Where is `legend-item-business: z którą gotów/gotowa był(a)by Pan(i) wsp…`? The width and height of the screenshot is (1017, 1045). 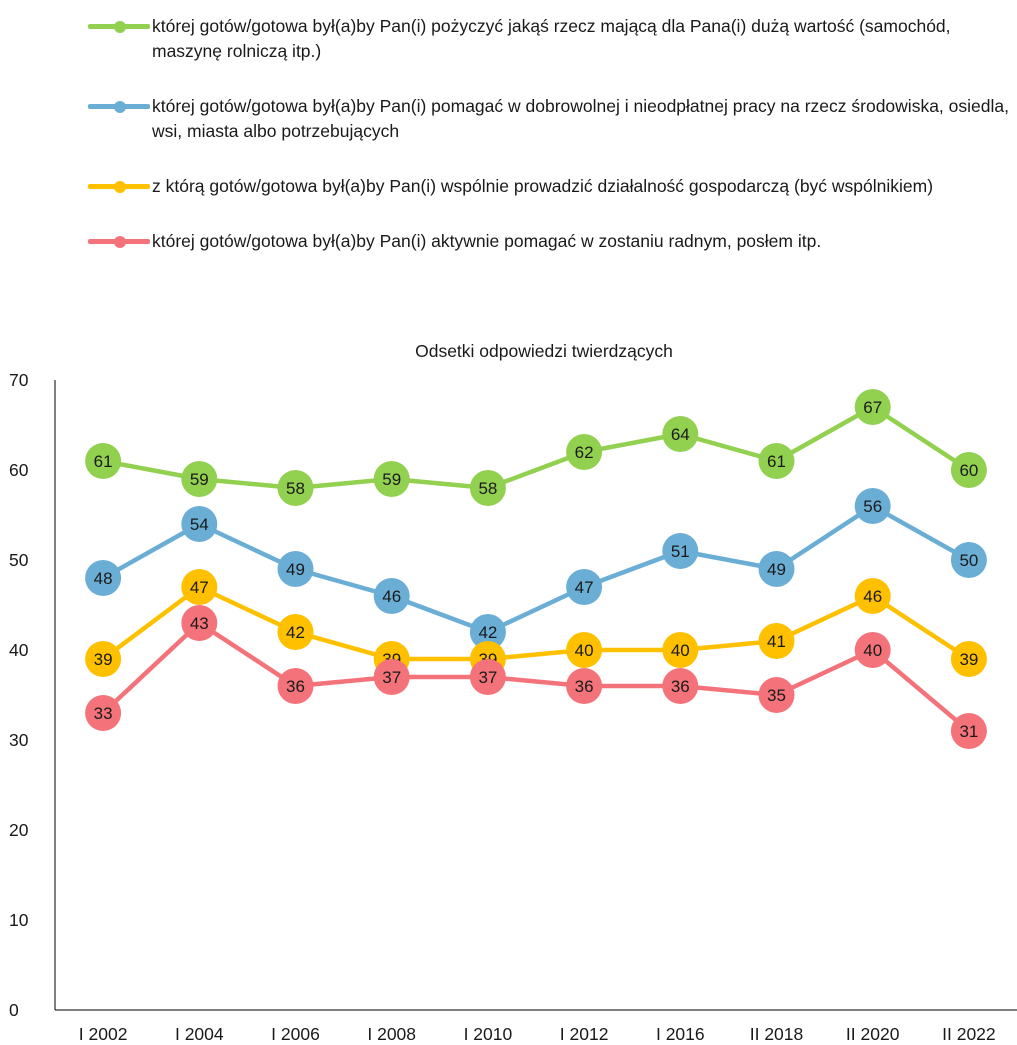 legend-item-business: z którą gotów/gotowa był(a)by Pan(i) wsp… is located at coordinates (550, 186).